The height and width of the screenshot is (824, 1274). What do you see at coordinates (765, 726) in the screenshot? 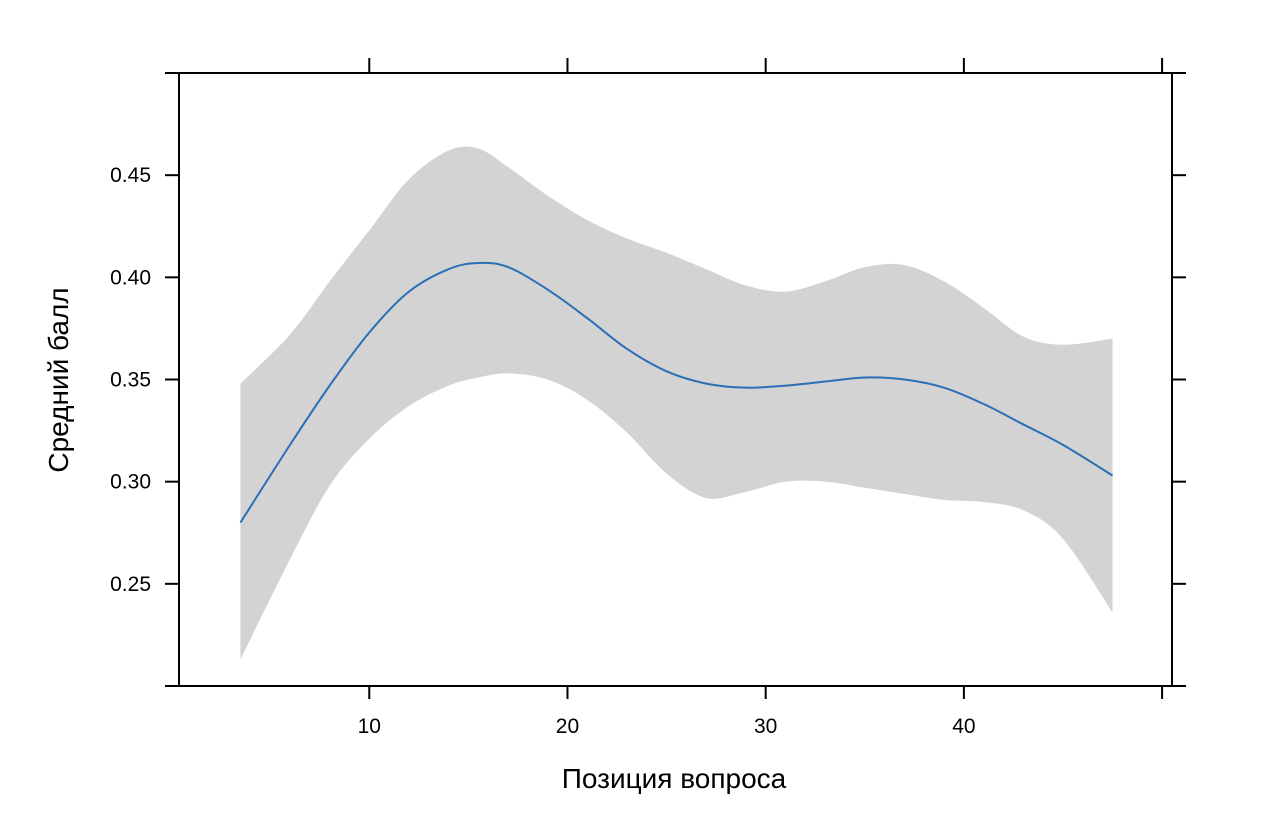
I see `x-tick-label: 30` at bounding box center [765, 726].